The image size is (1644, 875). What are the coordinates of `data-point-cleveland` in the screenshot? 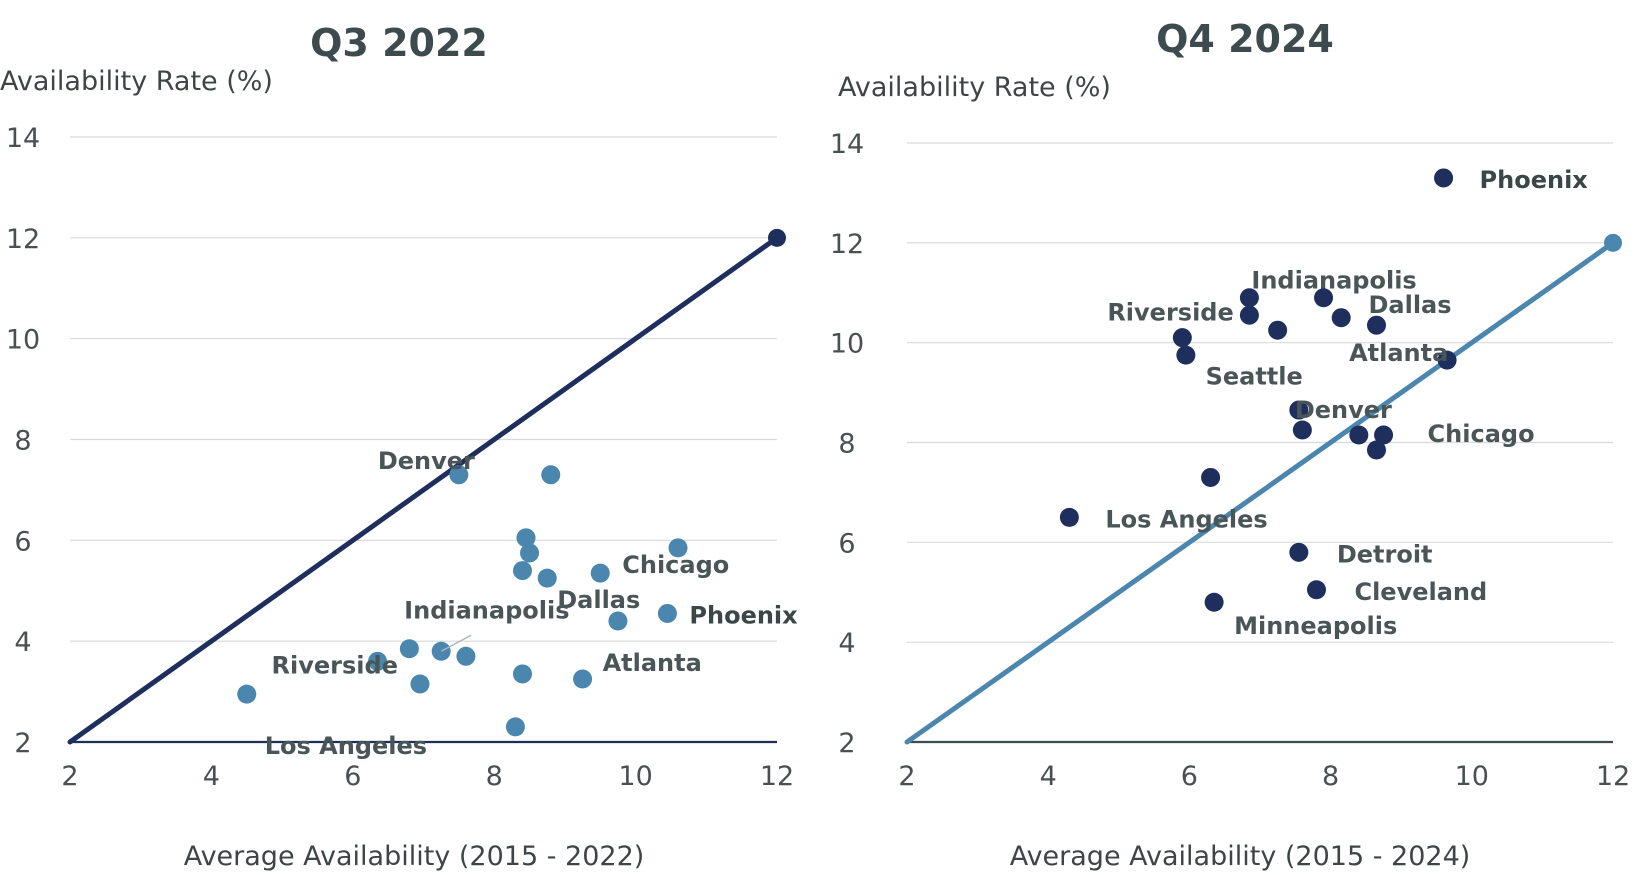 It's located at (1316, 590).